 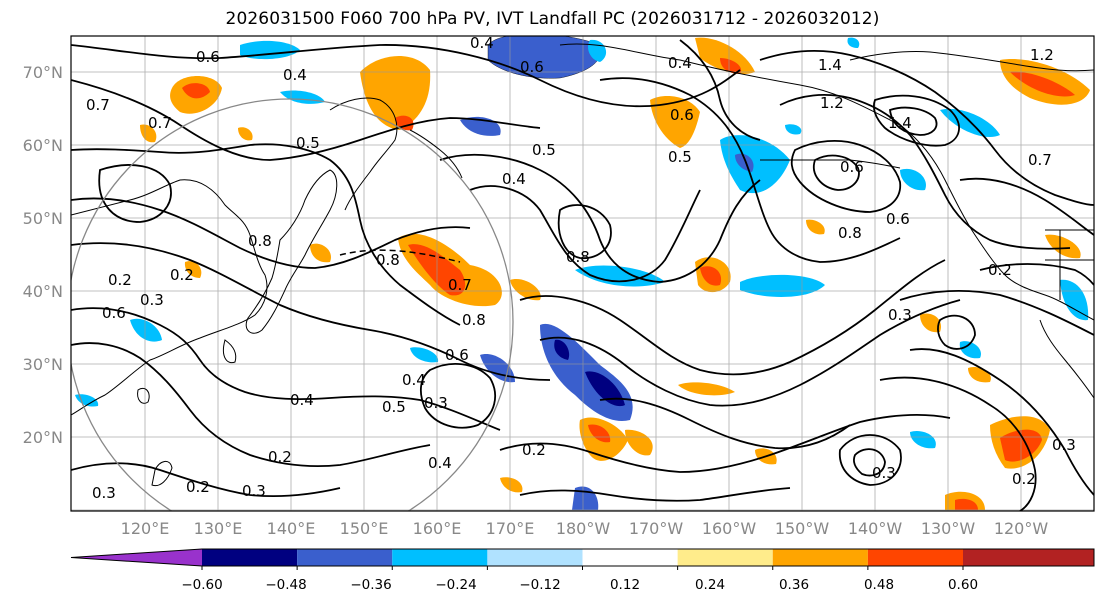 What do you see at coordinates (43, 291) in the screenshot?
I see `lat-tick-label: 40°N` at bounding box center [43, 291].